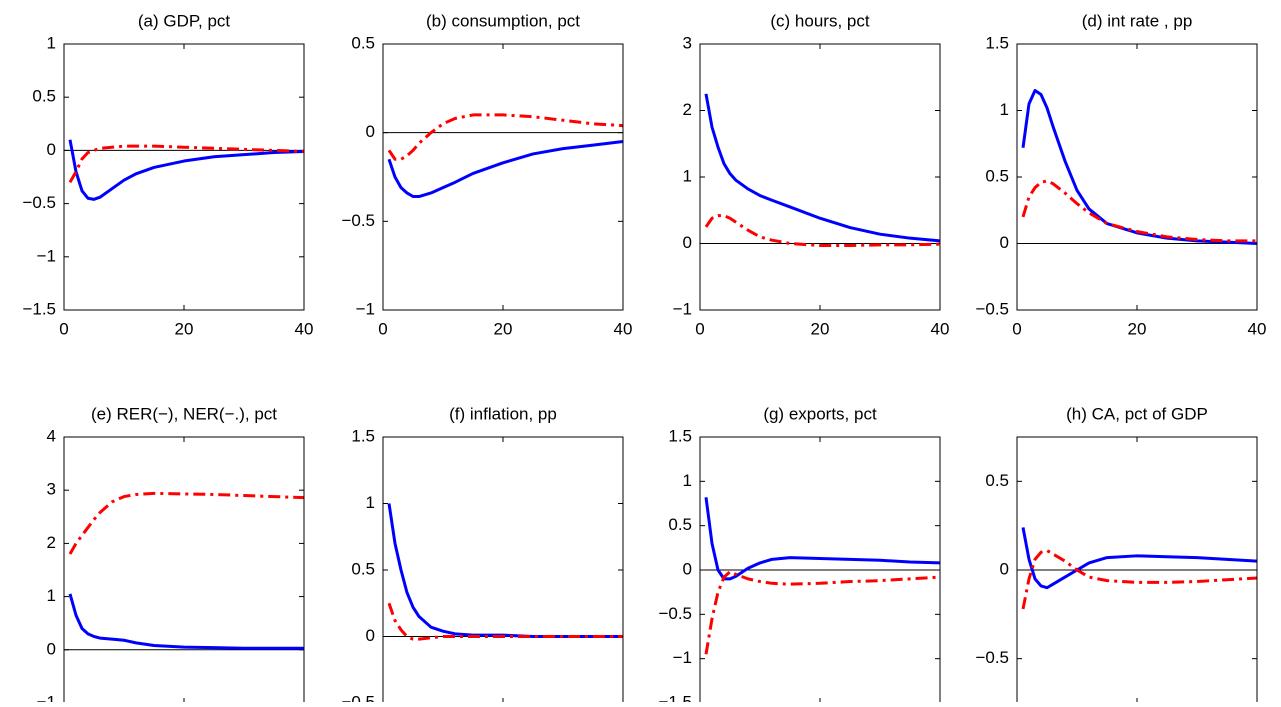  What do you see at coordinates (1137, 413) in the screenshot?
I see `subplot-title: (h) CA, pct of GDP` at bounding box center [1137, 413].